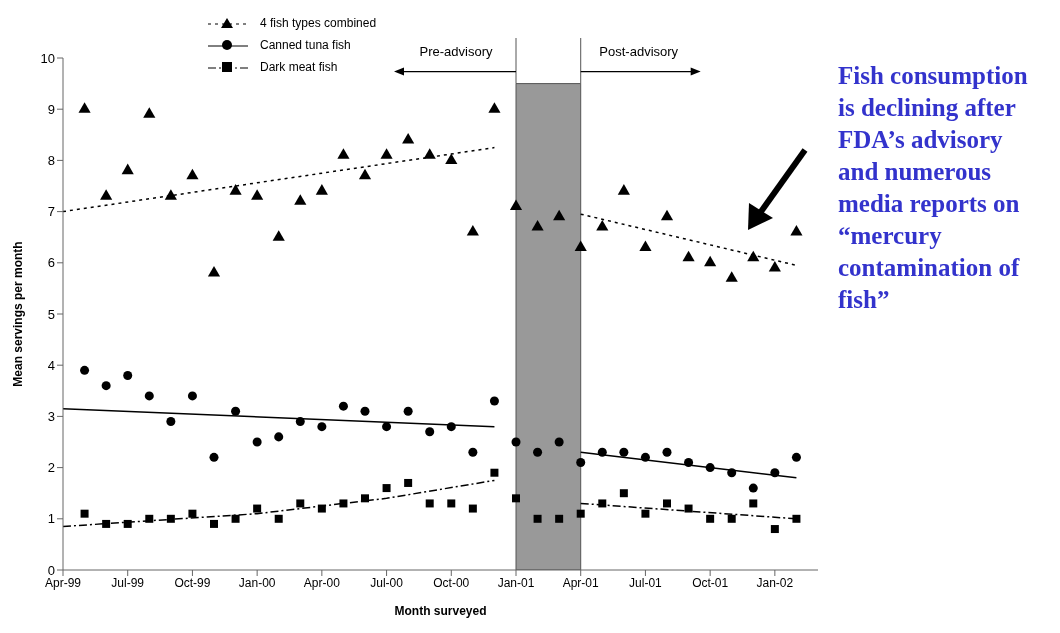  I want to click on annotation: Pre-advisory, so click(456, 51).